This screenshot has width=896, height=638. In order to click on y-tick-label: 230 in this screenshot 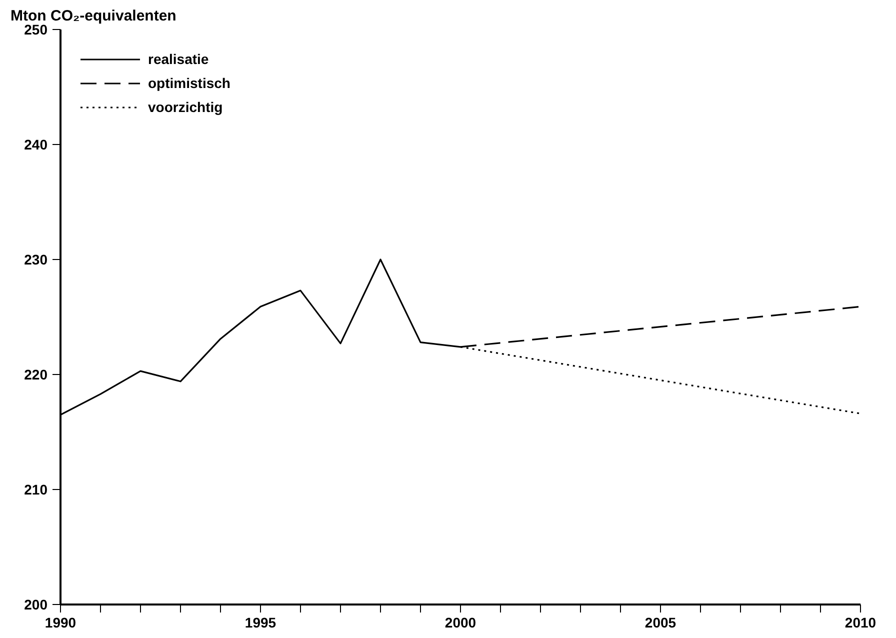, I will do `click(36, 260)`.